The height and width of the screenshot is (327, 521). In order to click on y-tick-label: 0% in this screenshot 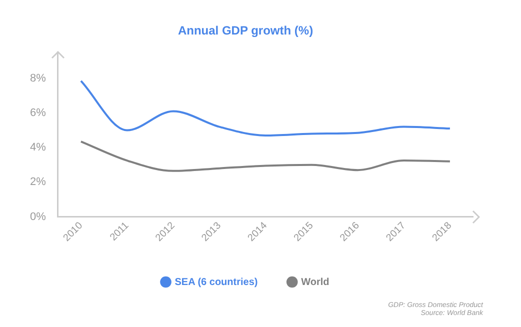, I will do `click(38, 216)`.